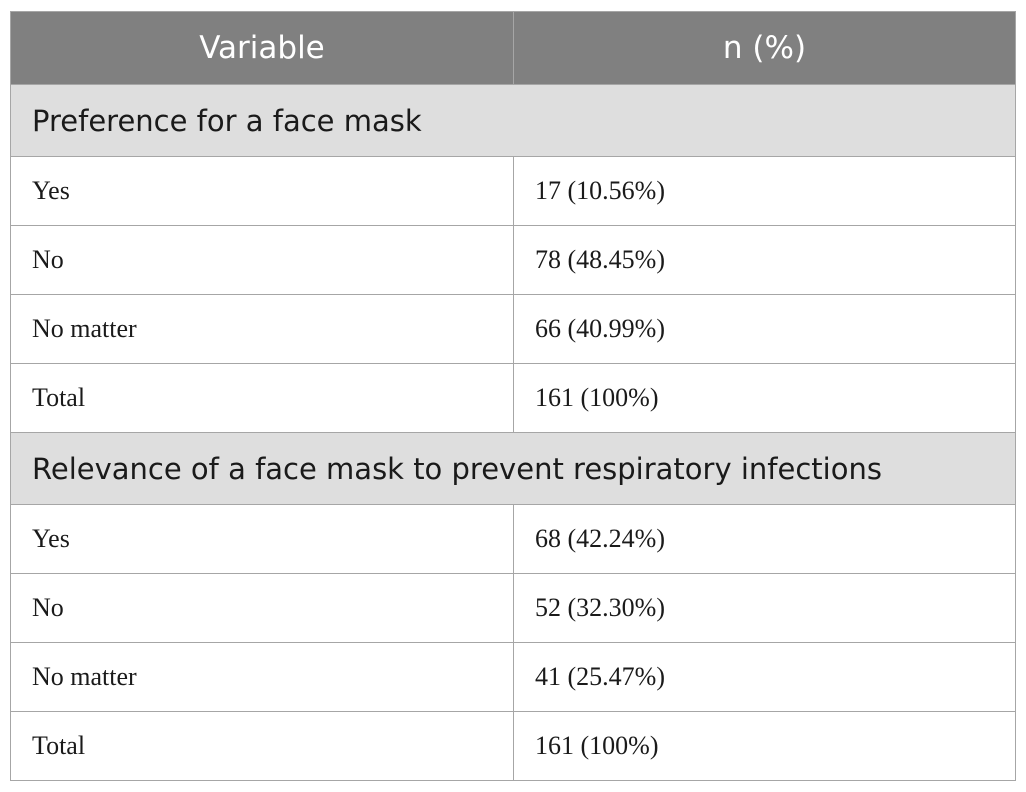 This screenshot has width=1026, height=792. Describe the element at coordinates (764, 329) in the screenshot. I see `row-value: 66 (40.99%)` at that location.